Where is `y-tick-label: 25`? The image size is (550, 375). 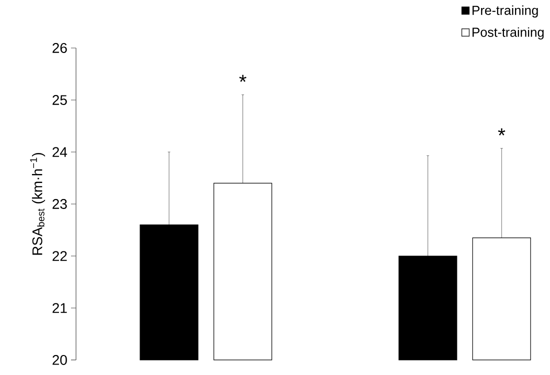 y-tick-label: 25 is located at coordinates (59, 100).